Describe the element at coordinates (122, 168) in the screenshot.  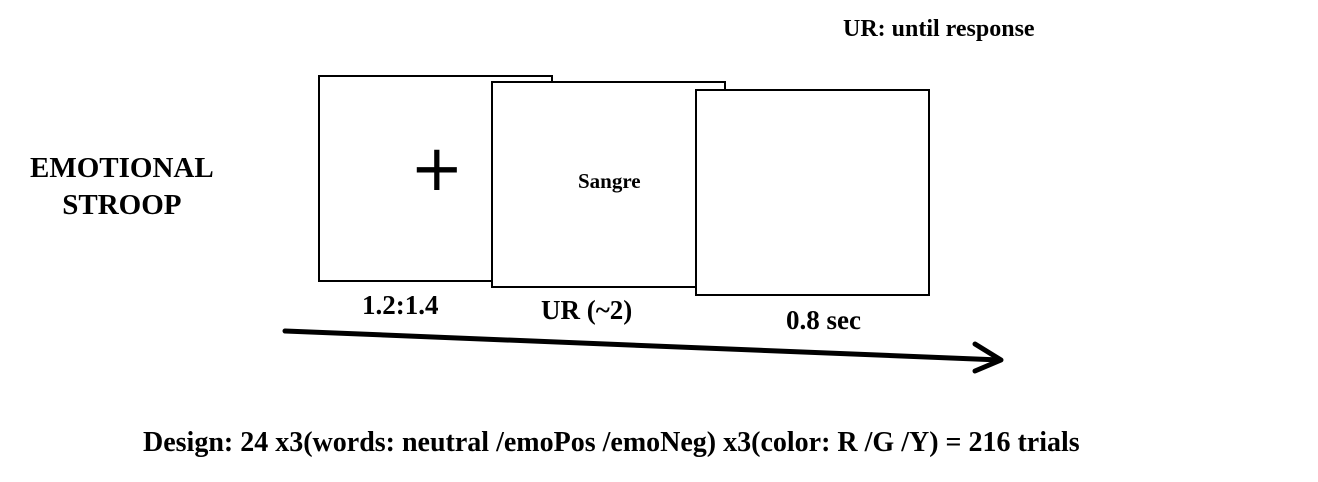
I see `task-title-line-1: EMOTIONAL` at that location.